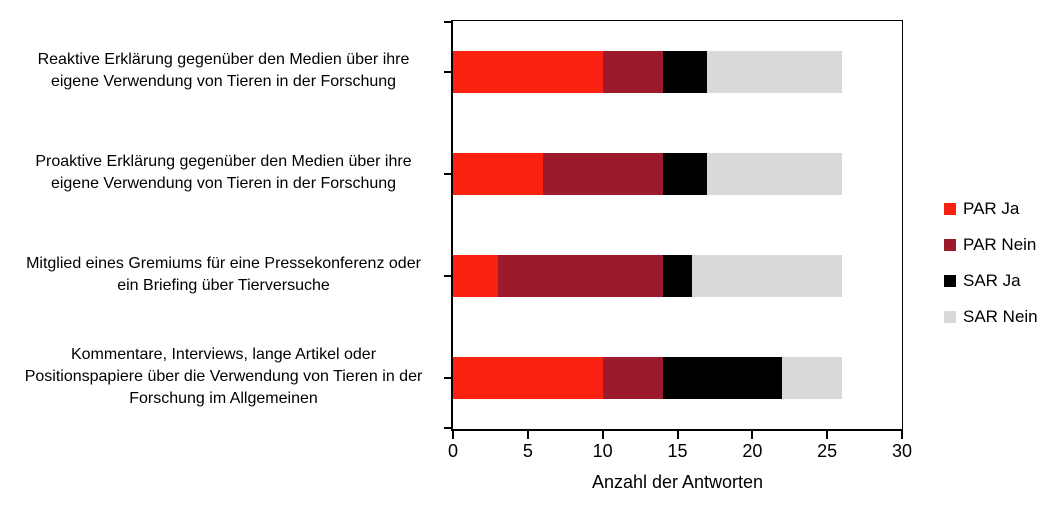 The width and height of the screenshot is (1050, 521). I want to click on legend-item: SAR Nein, so click(991, 317).